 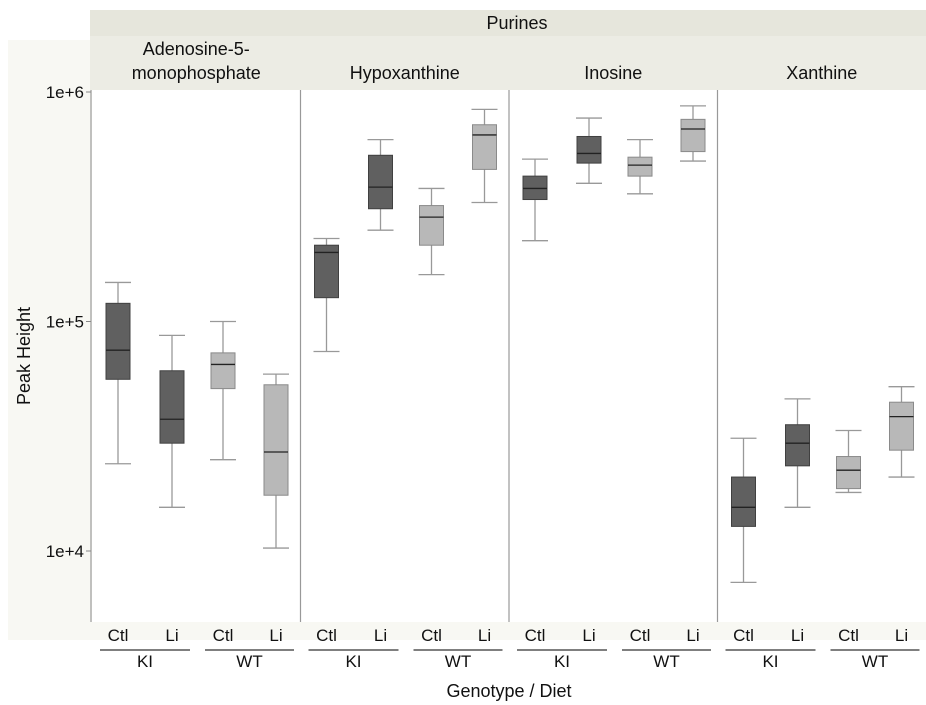 What do you see at coordinates (613, 73) in the screenshot?
I see `panel-title: Inosine` at bounding box center [613, 73].